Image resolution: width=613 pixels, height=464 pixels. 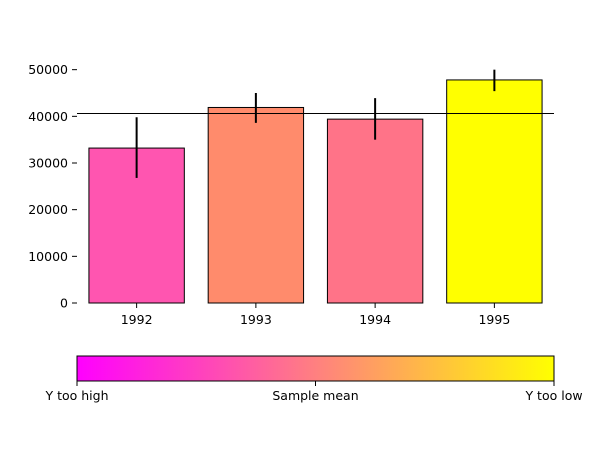 What do you see at coordinates (64, 303) in the screenshot?
I see `y-tick-label: 0` at bounding box center [64, 303].